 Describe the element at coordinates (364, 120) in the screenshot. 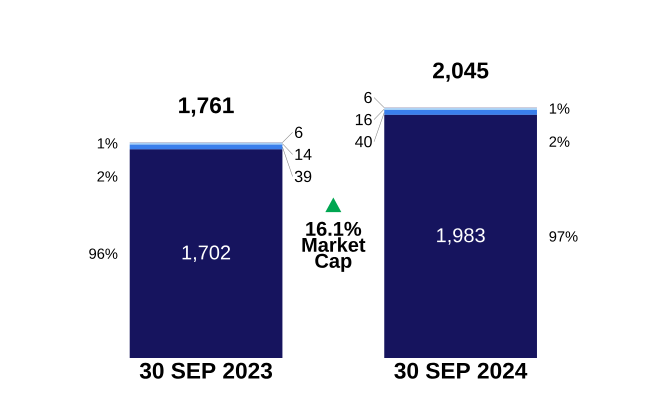

I see `data-label: 16` at that location.